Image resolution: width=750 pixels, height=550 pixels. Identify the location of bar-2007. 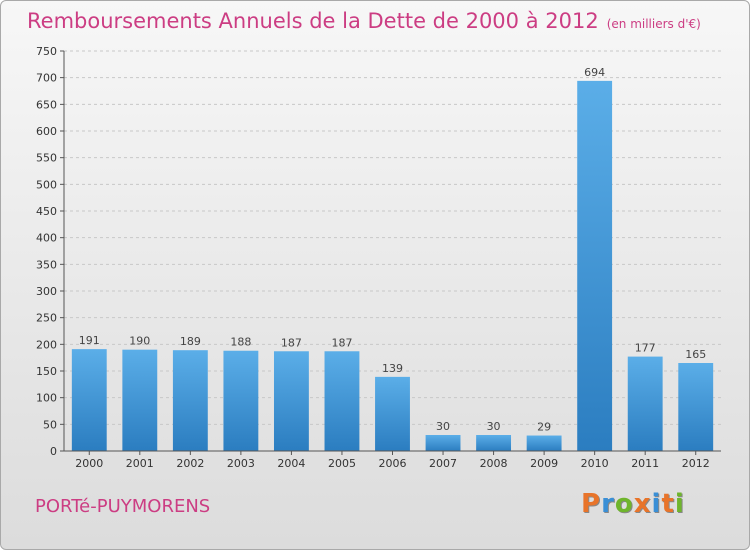
(443, 443).